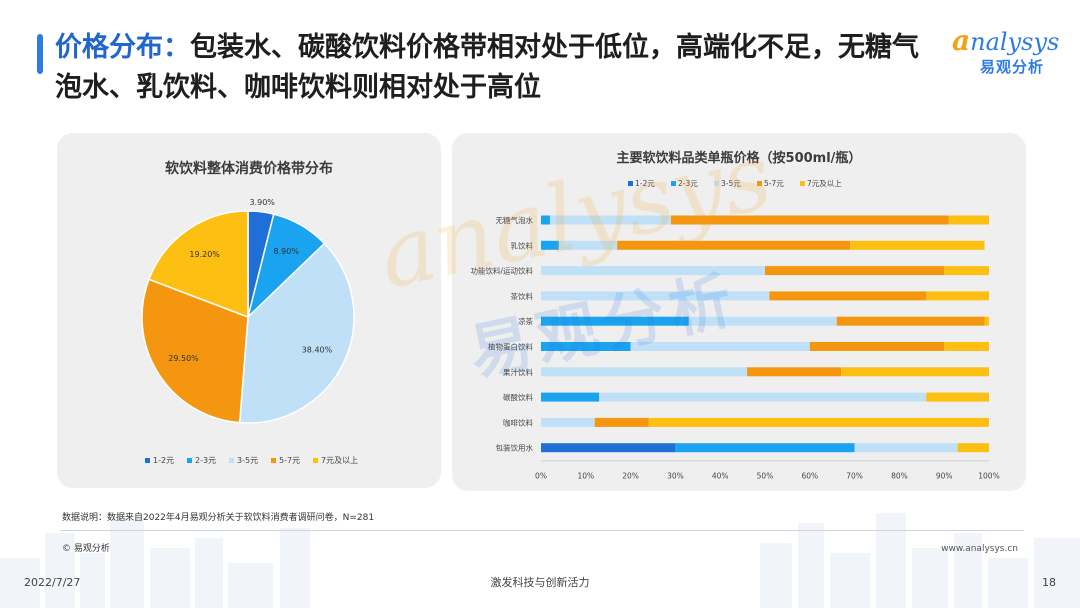 The width and height of the screenshot is (1080, 608). What do you see at coordinates (52, 582) in the screenshot?
I see `footer-date: 2022/7/27` at bounding box center [52, 582].